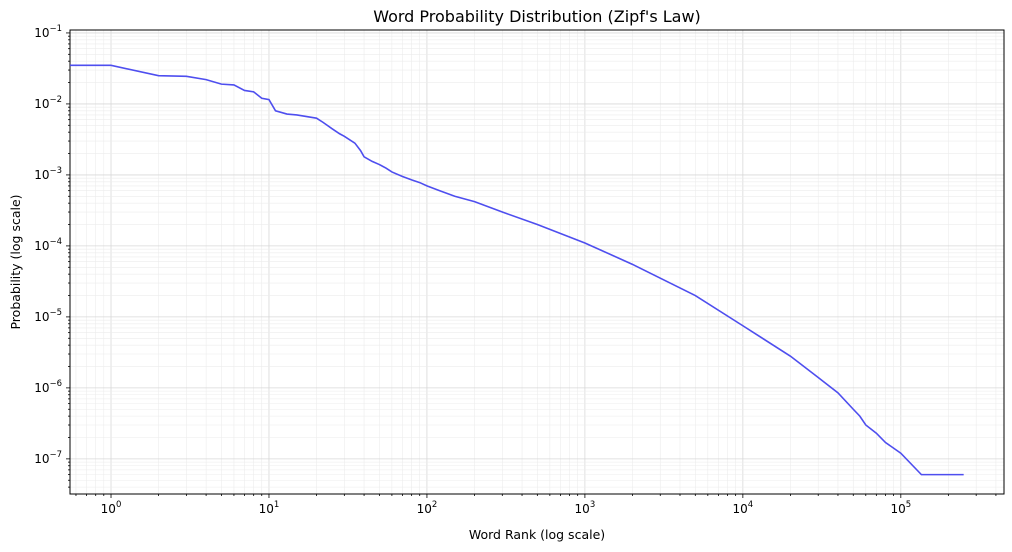  I want to click on y-tick-label: 10⁻⁷, so click(48, 458).